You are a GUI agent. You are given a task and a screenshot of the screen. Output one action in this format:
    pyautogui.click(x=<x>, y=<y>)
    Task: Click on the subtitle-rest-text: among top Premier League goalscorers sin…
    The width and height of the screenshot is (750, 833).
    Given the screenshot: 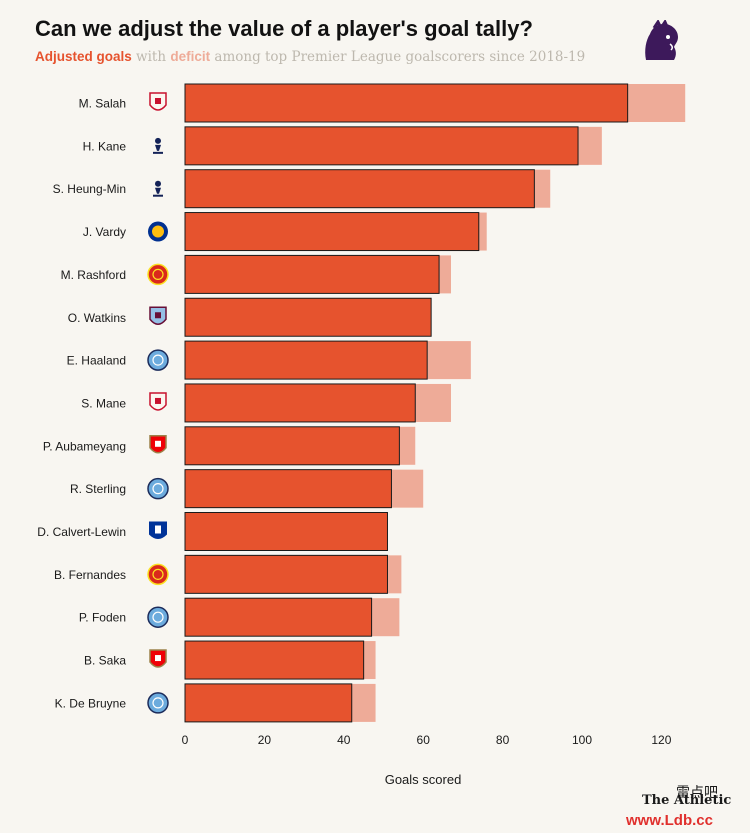 What is the action you would take?
    pyautogui.click(x=398, y=57)
    